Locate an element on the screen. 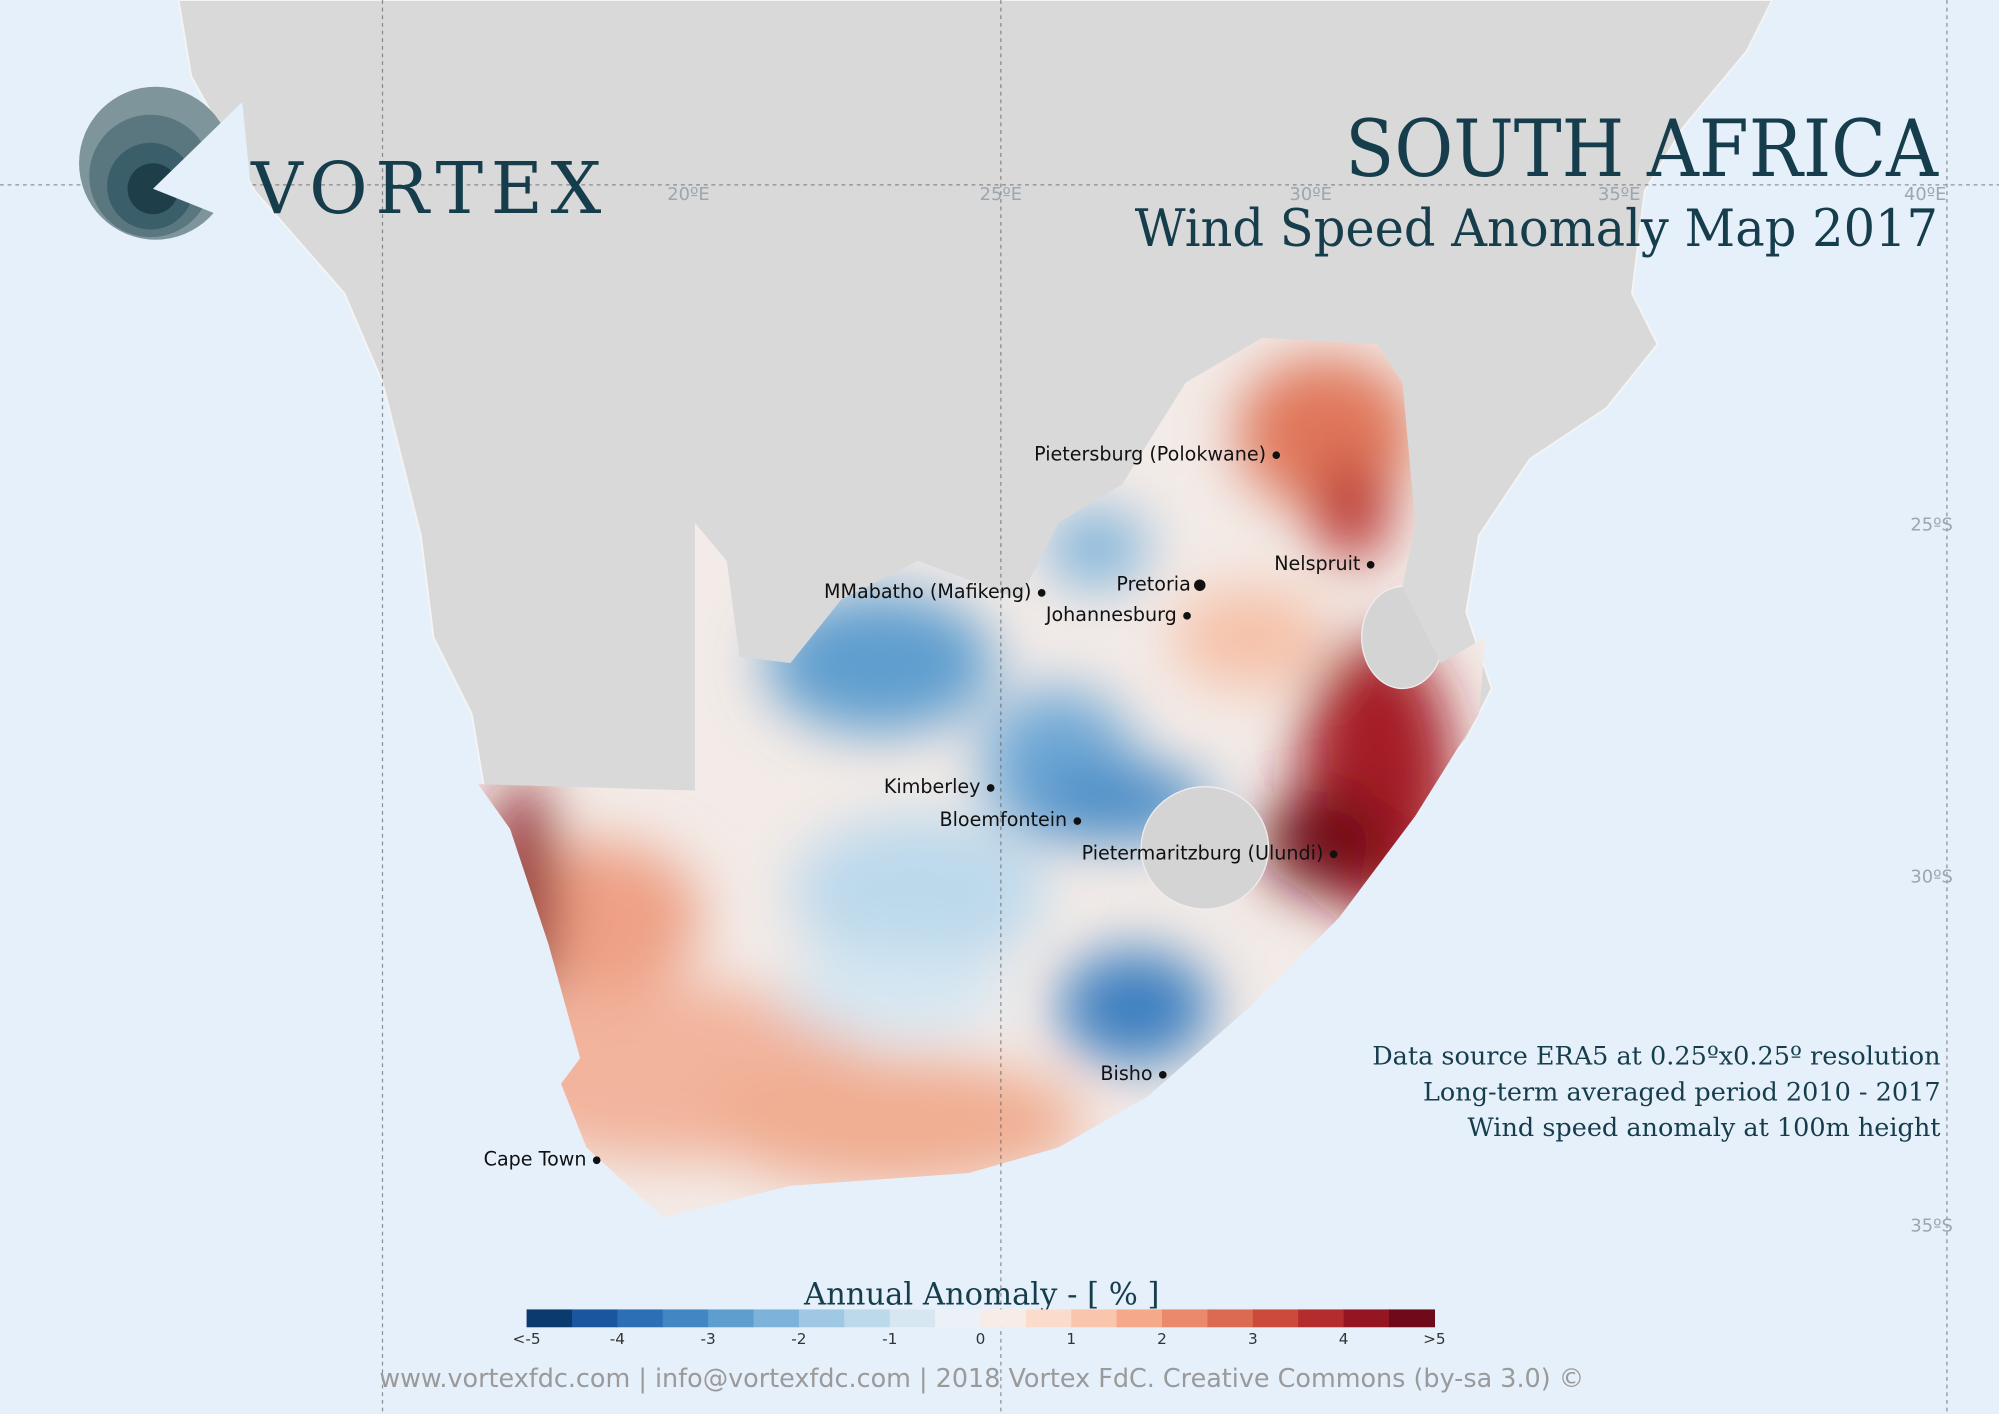 The height and width of the screenshot is (1414, 1999). city-label: Johannesburg is located at coordinates (1111, 614).